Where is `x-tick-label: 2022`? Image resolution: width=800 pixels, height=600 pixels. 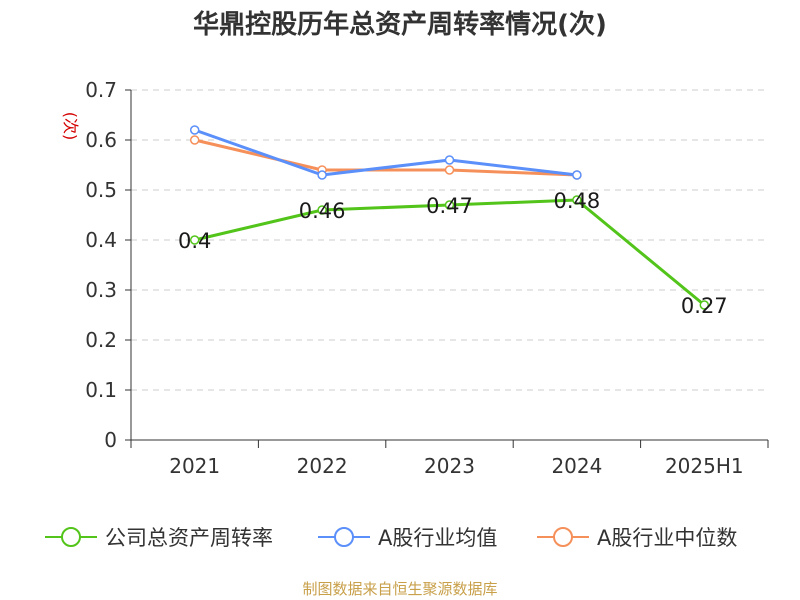 x-tick-label: 2022 is located at coordinates (322, 466).